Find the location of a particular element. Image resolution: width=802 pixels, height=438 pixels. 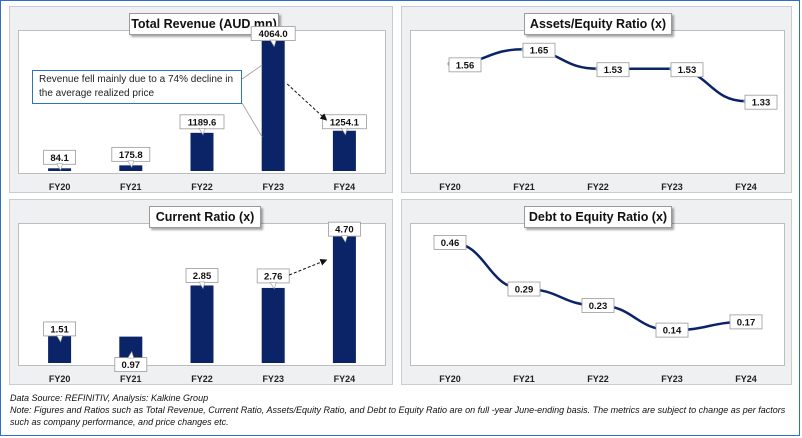

data-label-group: 1.33 is located at coordinates (761, 102).